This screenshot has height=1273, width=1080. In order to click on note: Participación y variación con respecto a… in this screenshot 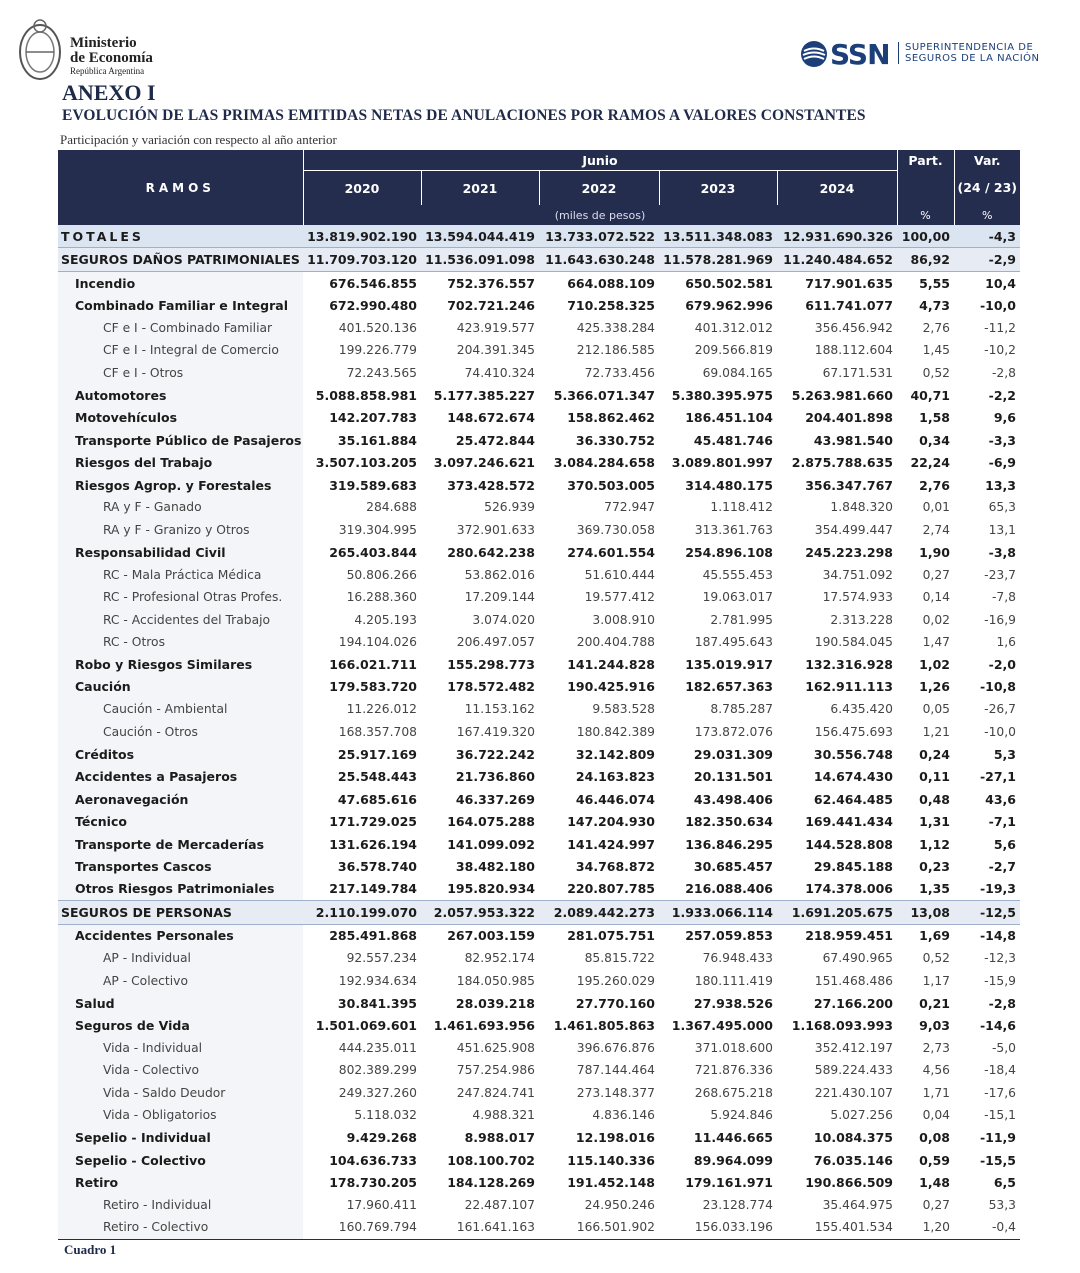, I will do `click(198, 139)`.